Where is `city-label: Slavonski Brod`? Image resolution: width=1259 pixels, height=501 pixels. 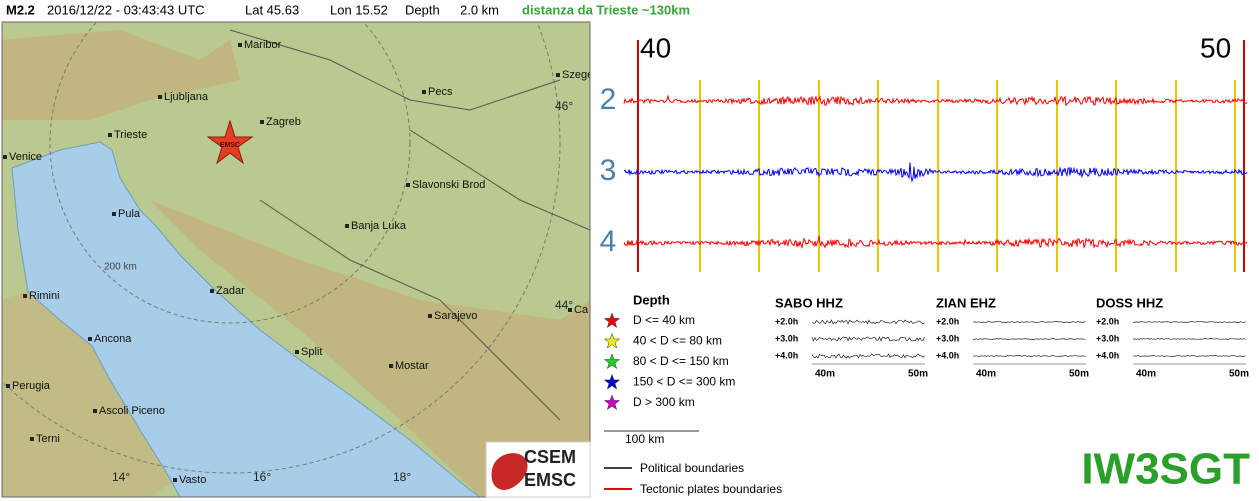 city-label: Slavonski Brod is located at coordinates (448, 185).